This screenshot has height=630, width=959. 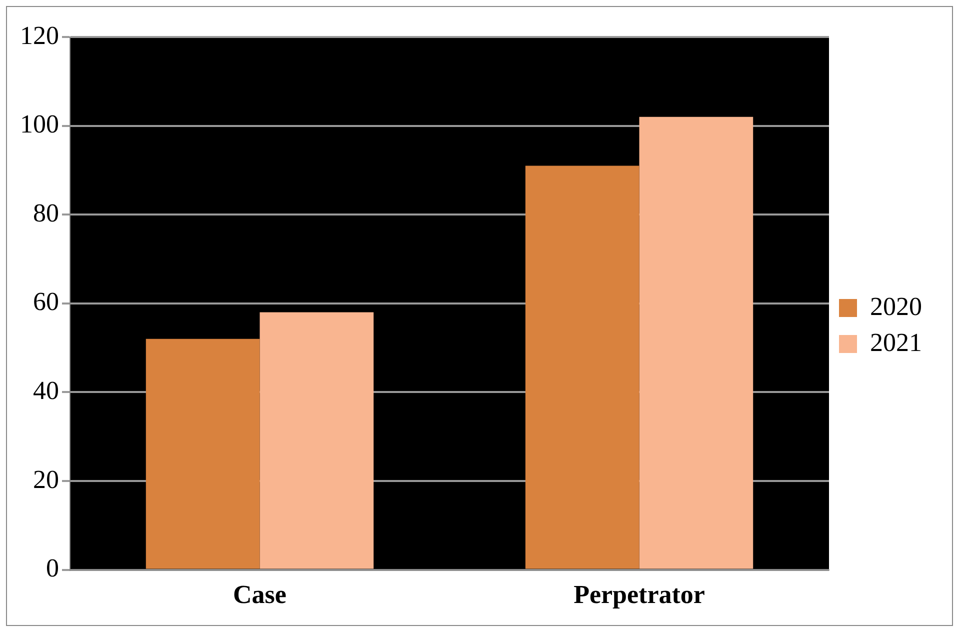 I want to click on x-tick-label: Case, so click(x=259, y=595).